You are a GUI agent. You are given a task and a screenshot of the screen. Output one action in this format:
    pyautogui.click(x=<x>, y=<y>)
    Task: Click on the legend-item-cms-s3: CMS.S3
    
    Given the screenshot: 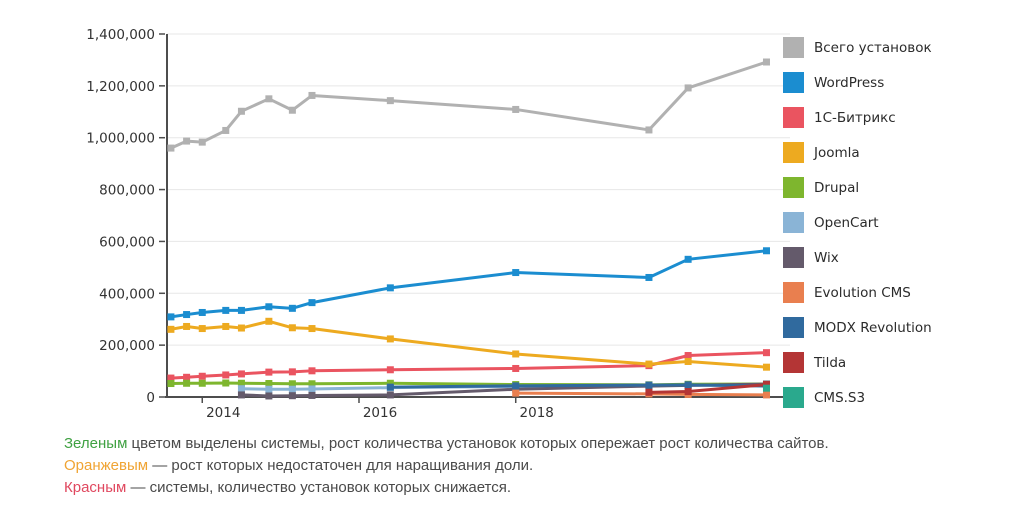 What is the action you would take?
    pyautogui.click(x=857, y=397)
    